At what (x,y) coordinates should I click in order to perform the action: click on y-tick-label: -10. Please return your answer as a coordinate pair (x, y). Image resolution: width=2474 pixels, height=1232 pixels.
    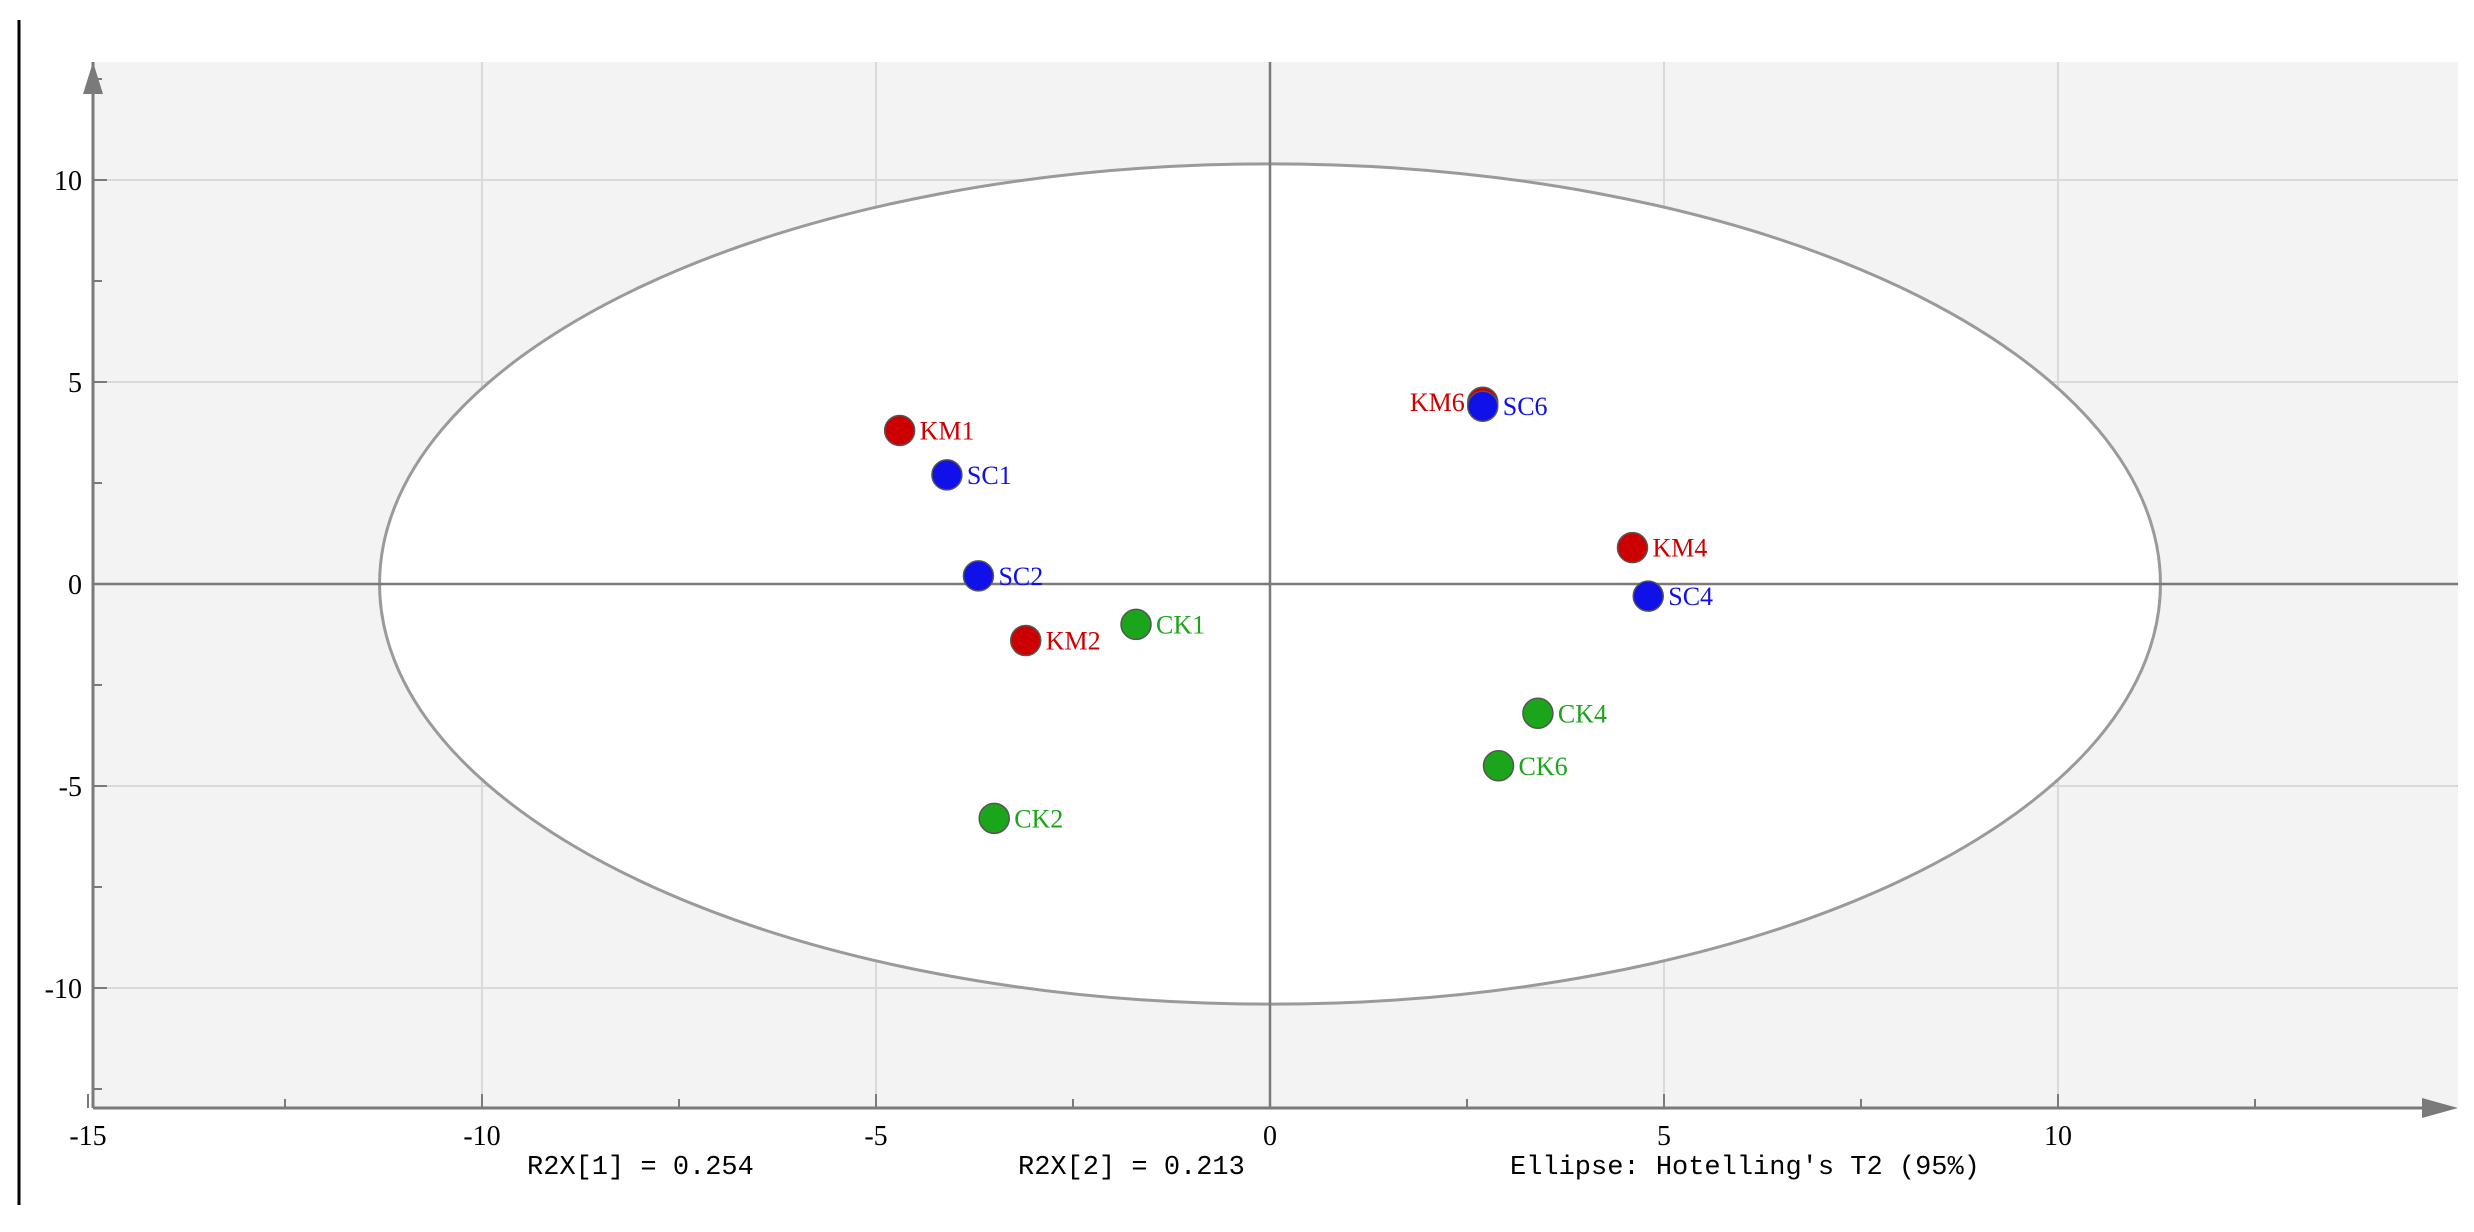
    Looking at the image, I should click on (63, 989).